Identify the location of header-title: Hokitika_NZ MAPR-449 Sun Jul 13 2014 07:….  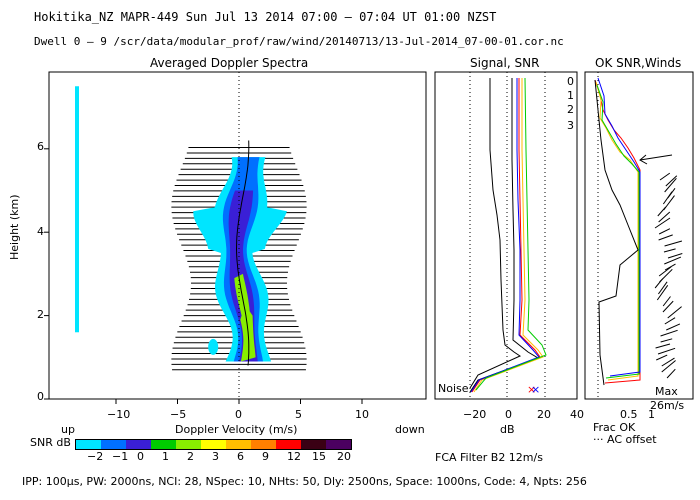
(265, 17).